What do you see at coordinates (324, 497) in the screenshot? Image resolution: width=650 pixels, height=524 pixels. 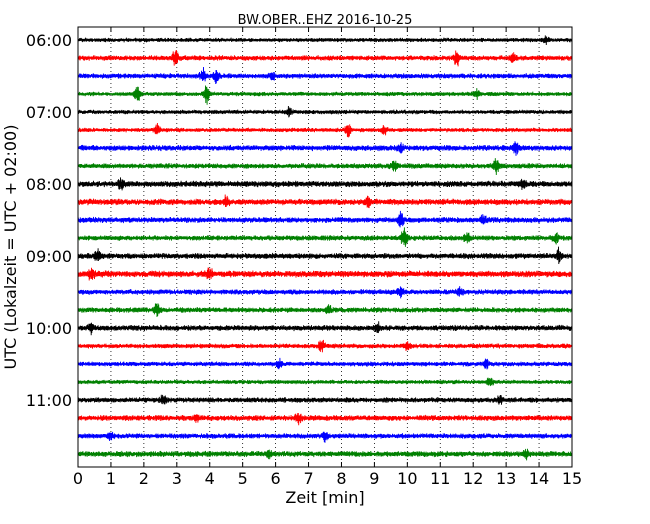 I see `x-axis-label: Zeit [min]` at bounding box center [324, 497].